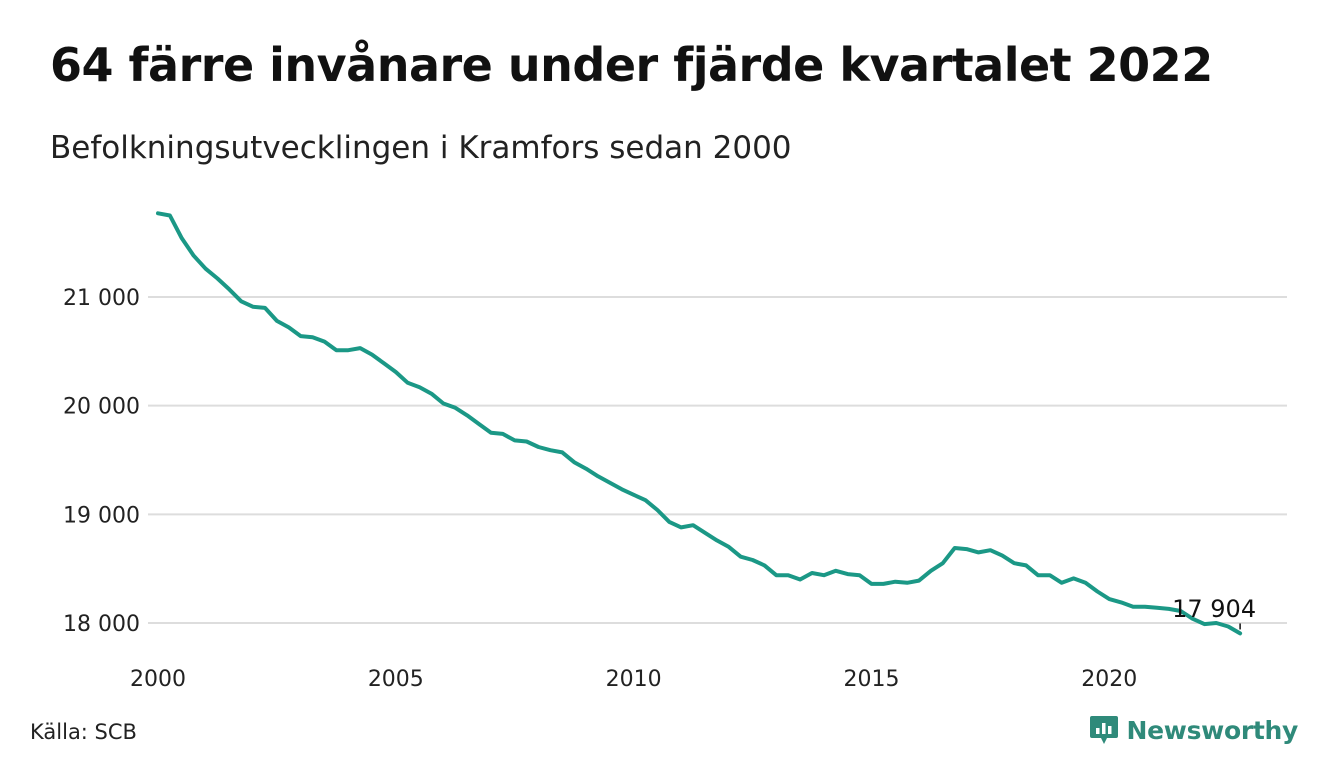 This screenshot has height=780, width=1340. I want to click on x-axis: 2000 2005 2010 2015 2020, so click(633, 679).